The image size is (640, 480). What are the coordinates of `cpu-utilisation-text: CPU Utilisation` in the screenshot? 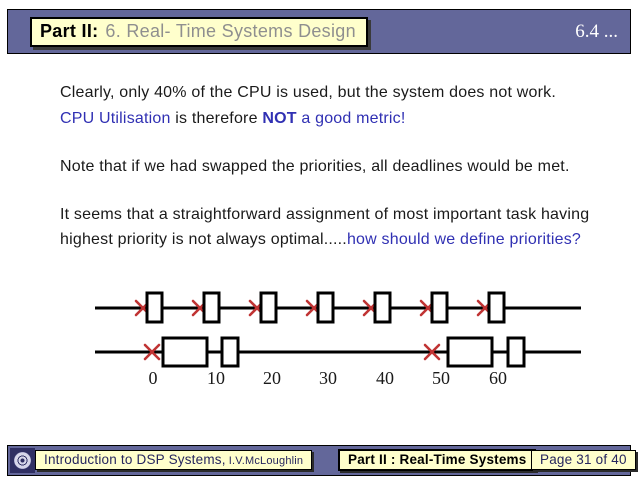 It's located at (115, 118).